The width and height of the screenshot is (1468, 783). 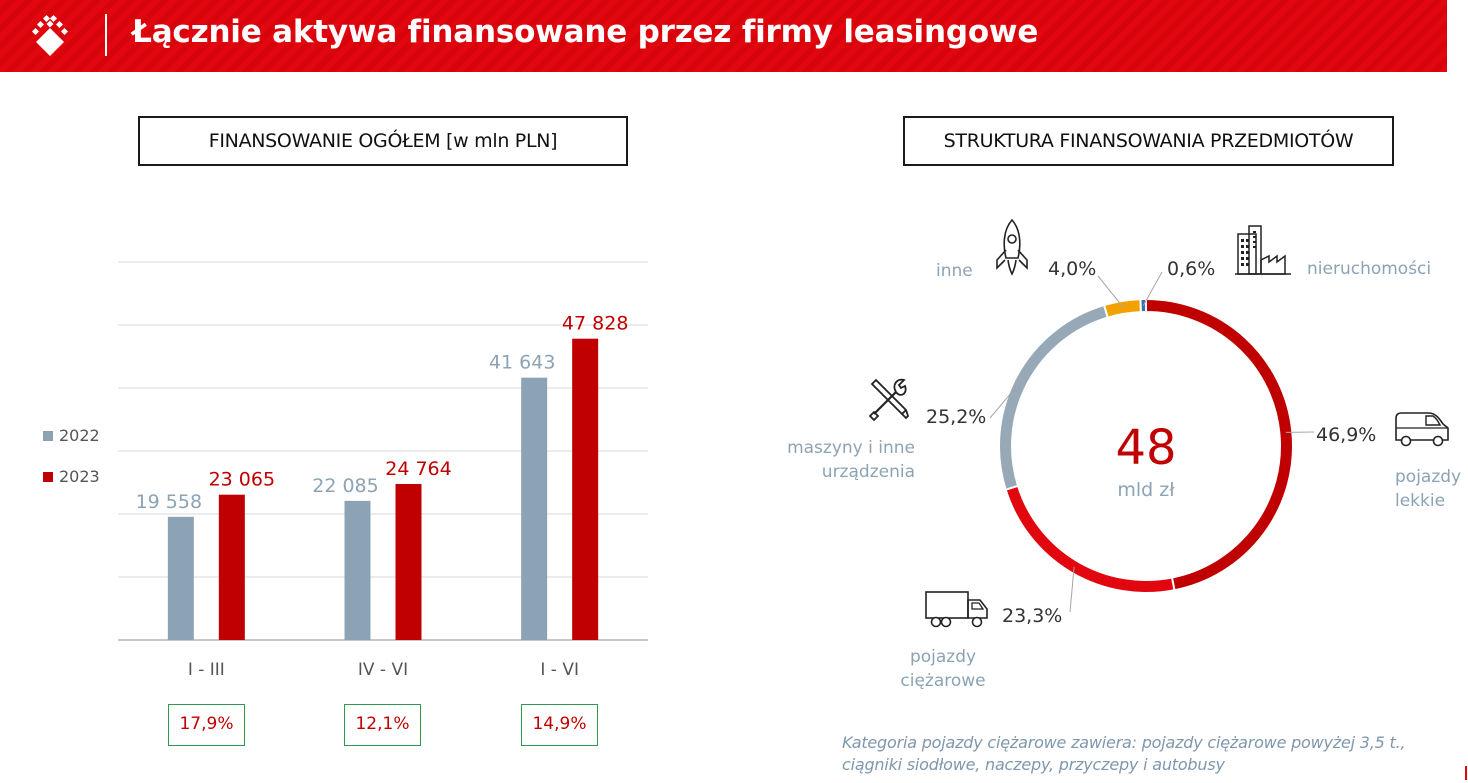 I want to click on label-ciezarowe-line2: ciężarowe, so click(x=943, y=681).